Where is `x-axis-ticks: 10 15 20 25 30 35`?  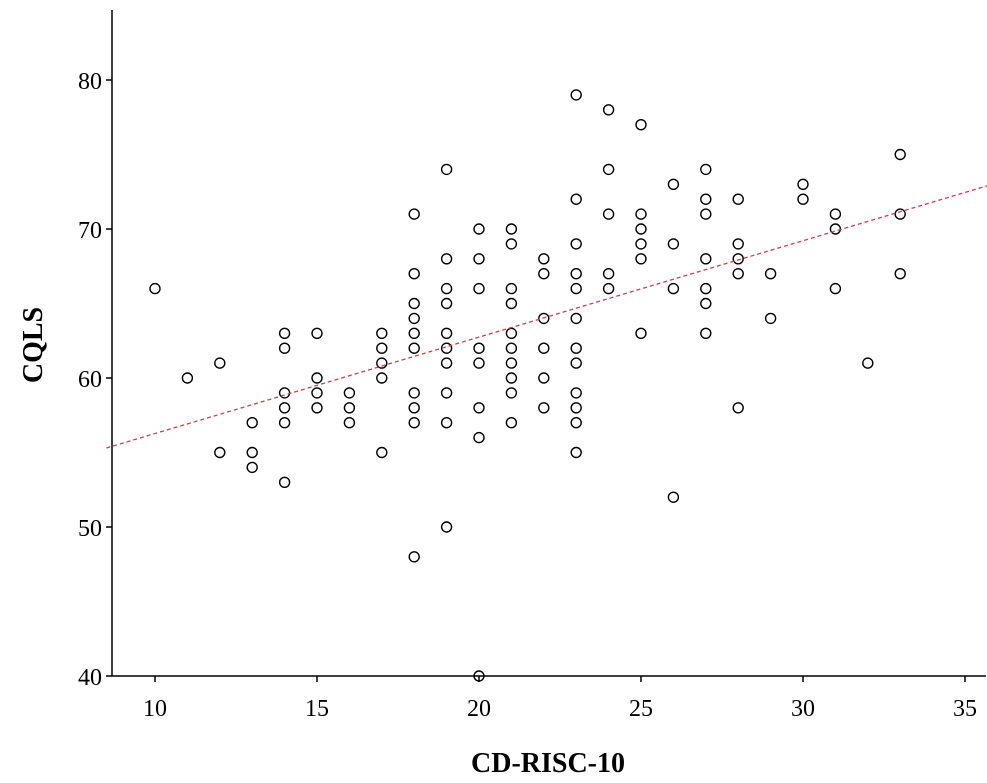
x-axis-ticks: 10 15 20 25 30 35 is located at coordinates (560, 699).